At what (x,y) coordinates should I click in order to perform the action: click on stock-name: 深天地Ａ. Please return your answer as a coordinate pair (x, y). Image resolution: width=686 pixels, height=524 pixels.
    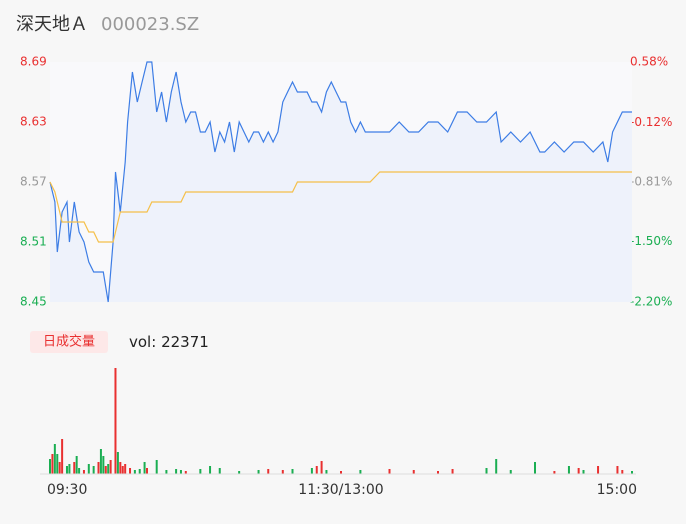
    Looking at the image, I should click on (52, 24).